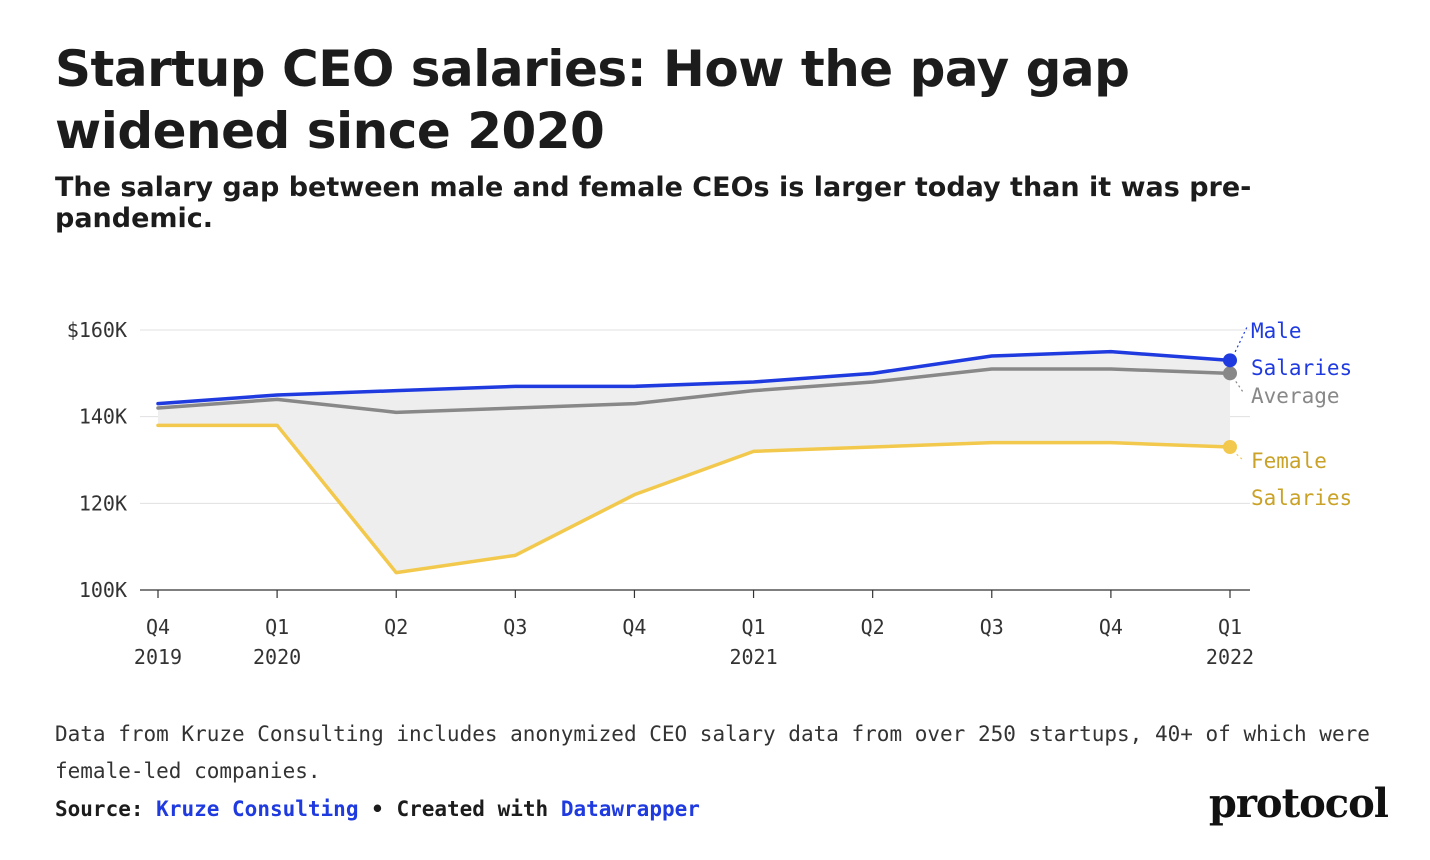  I want to click on series-label-female-salaries: Salaries, so click(1301, 498).